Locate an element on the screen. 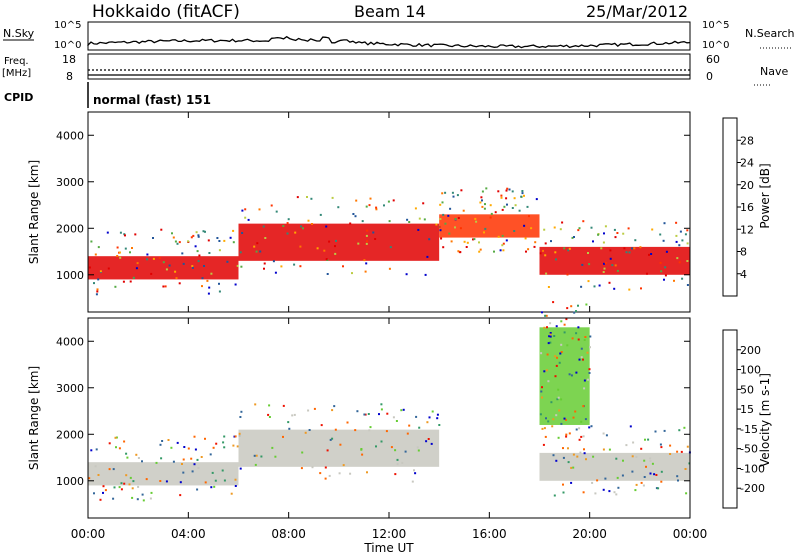  freq-unit-label: [MHz] is located at coordinates (16, 73).